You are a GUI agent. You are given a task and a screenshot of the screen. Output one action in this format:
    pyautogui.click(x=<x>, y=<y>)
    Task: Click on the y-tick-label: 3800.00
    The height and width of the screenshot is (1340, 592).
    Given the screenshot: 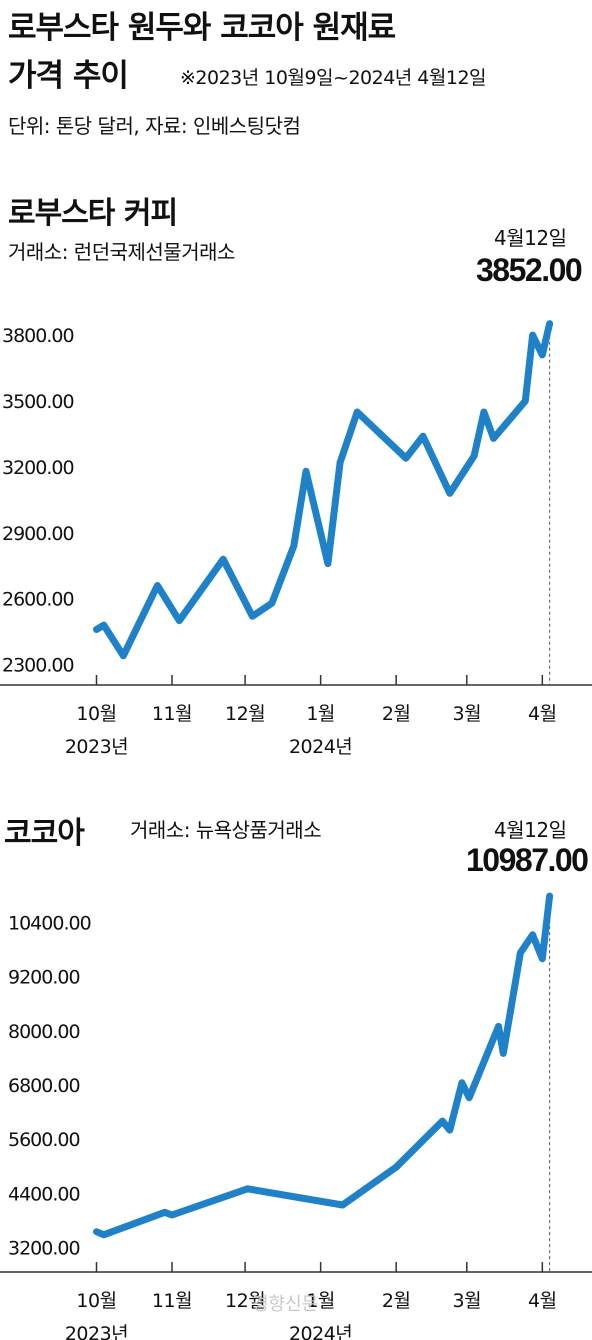 What is the action you would take?
    pyautogui.click(x=38, y=336)
    